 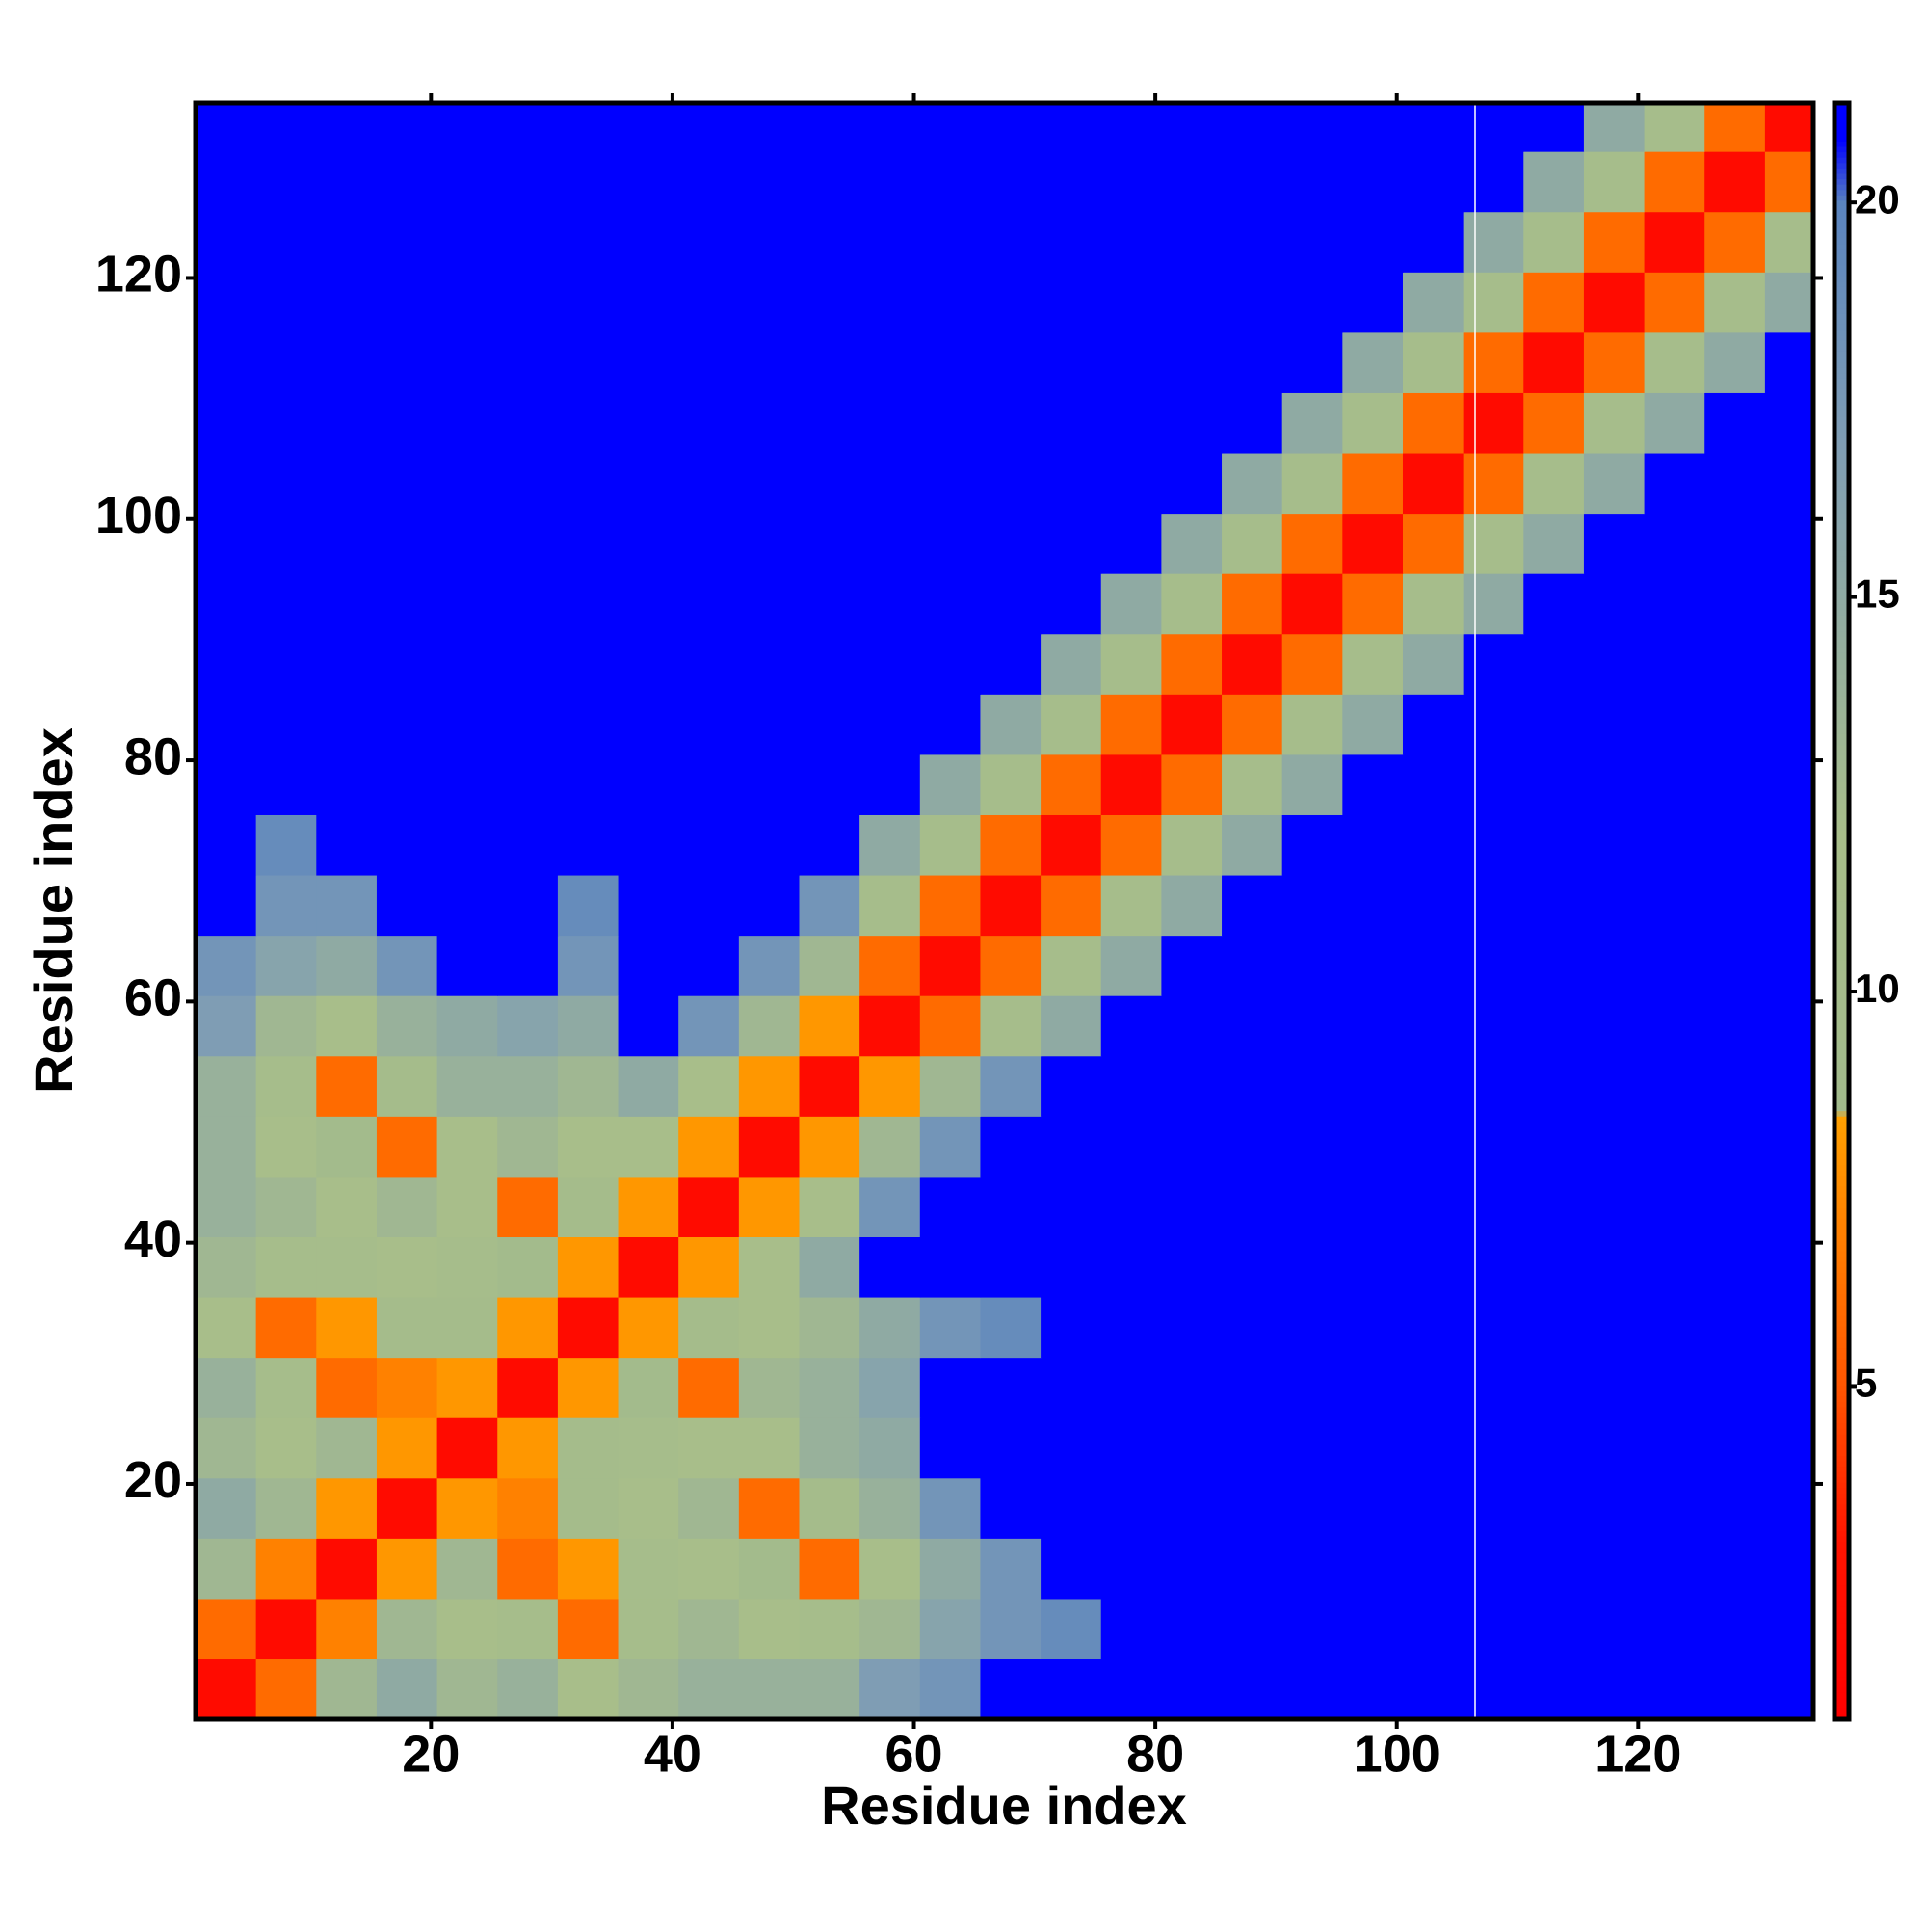 What do you see at coordinates (1866, 1383) in the screenshot?
I see `colorbar-tick-label: 5` at bounding box center [1866, 1383].